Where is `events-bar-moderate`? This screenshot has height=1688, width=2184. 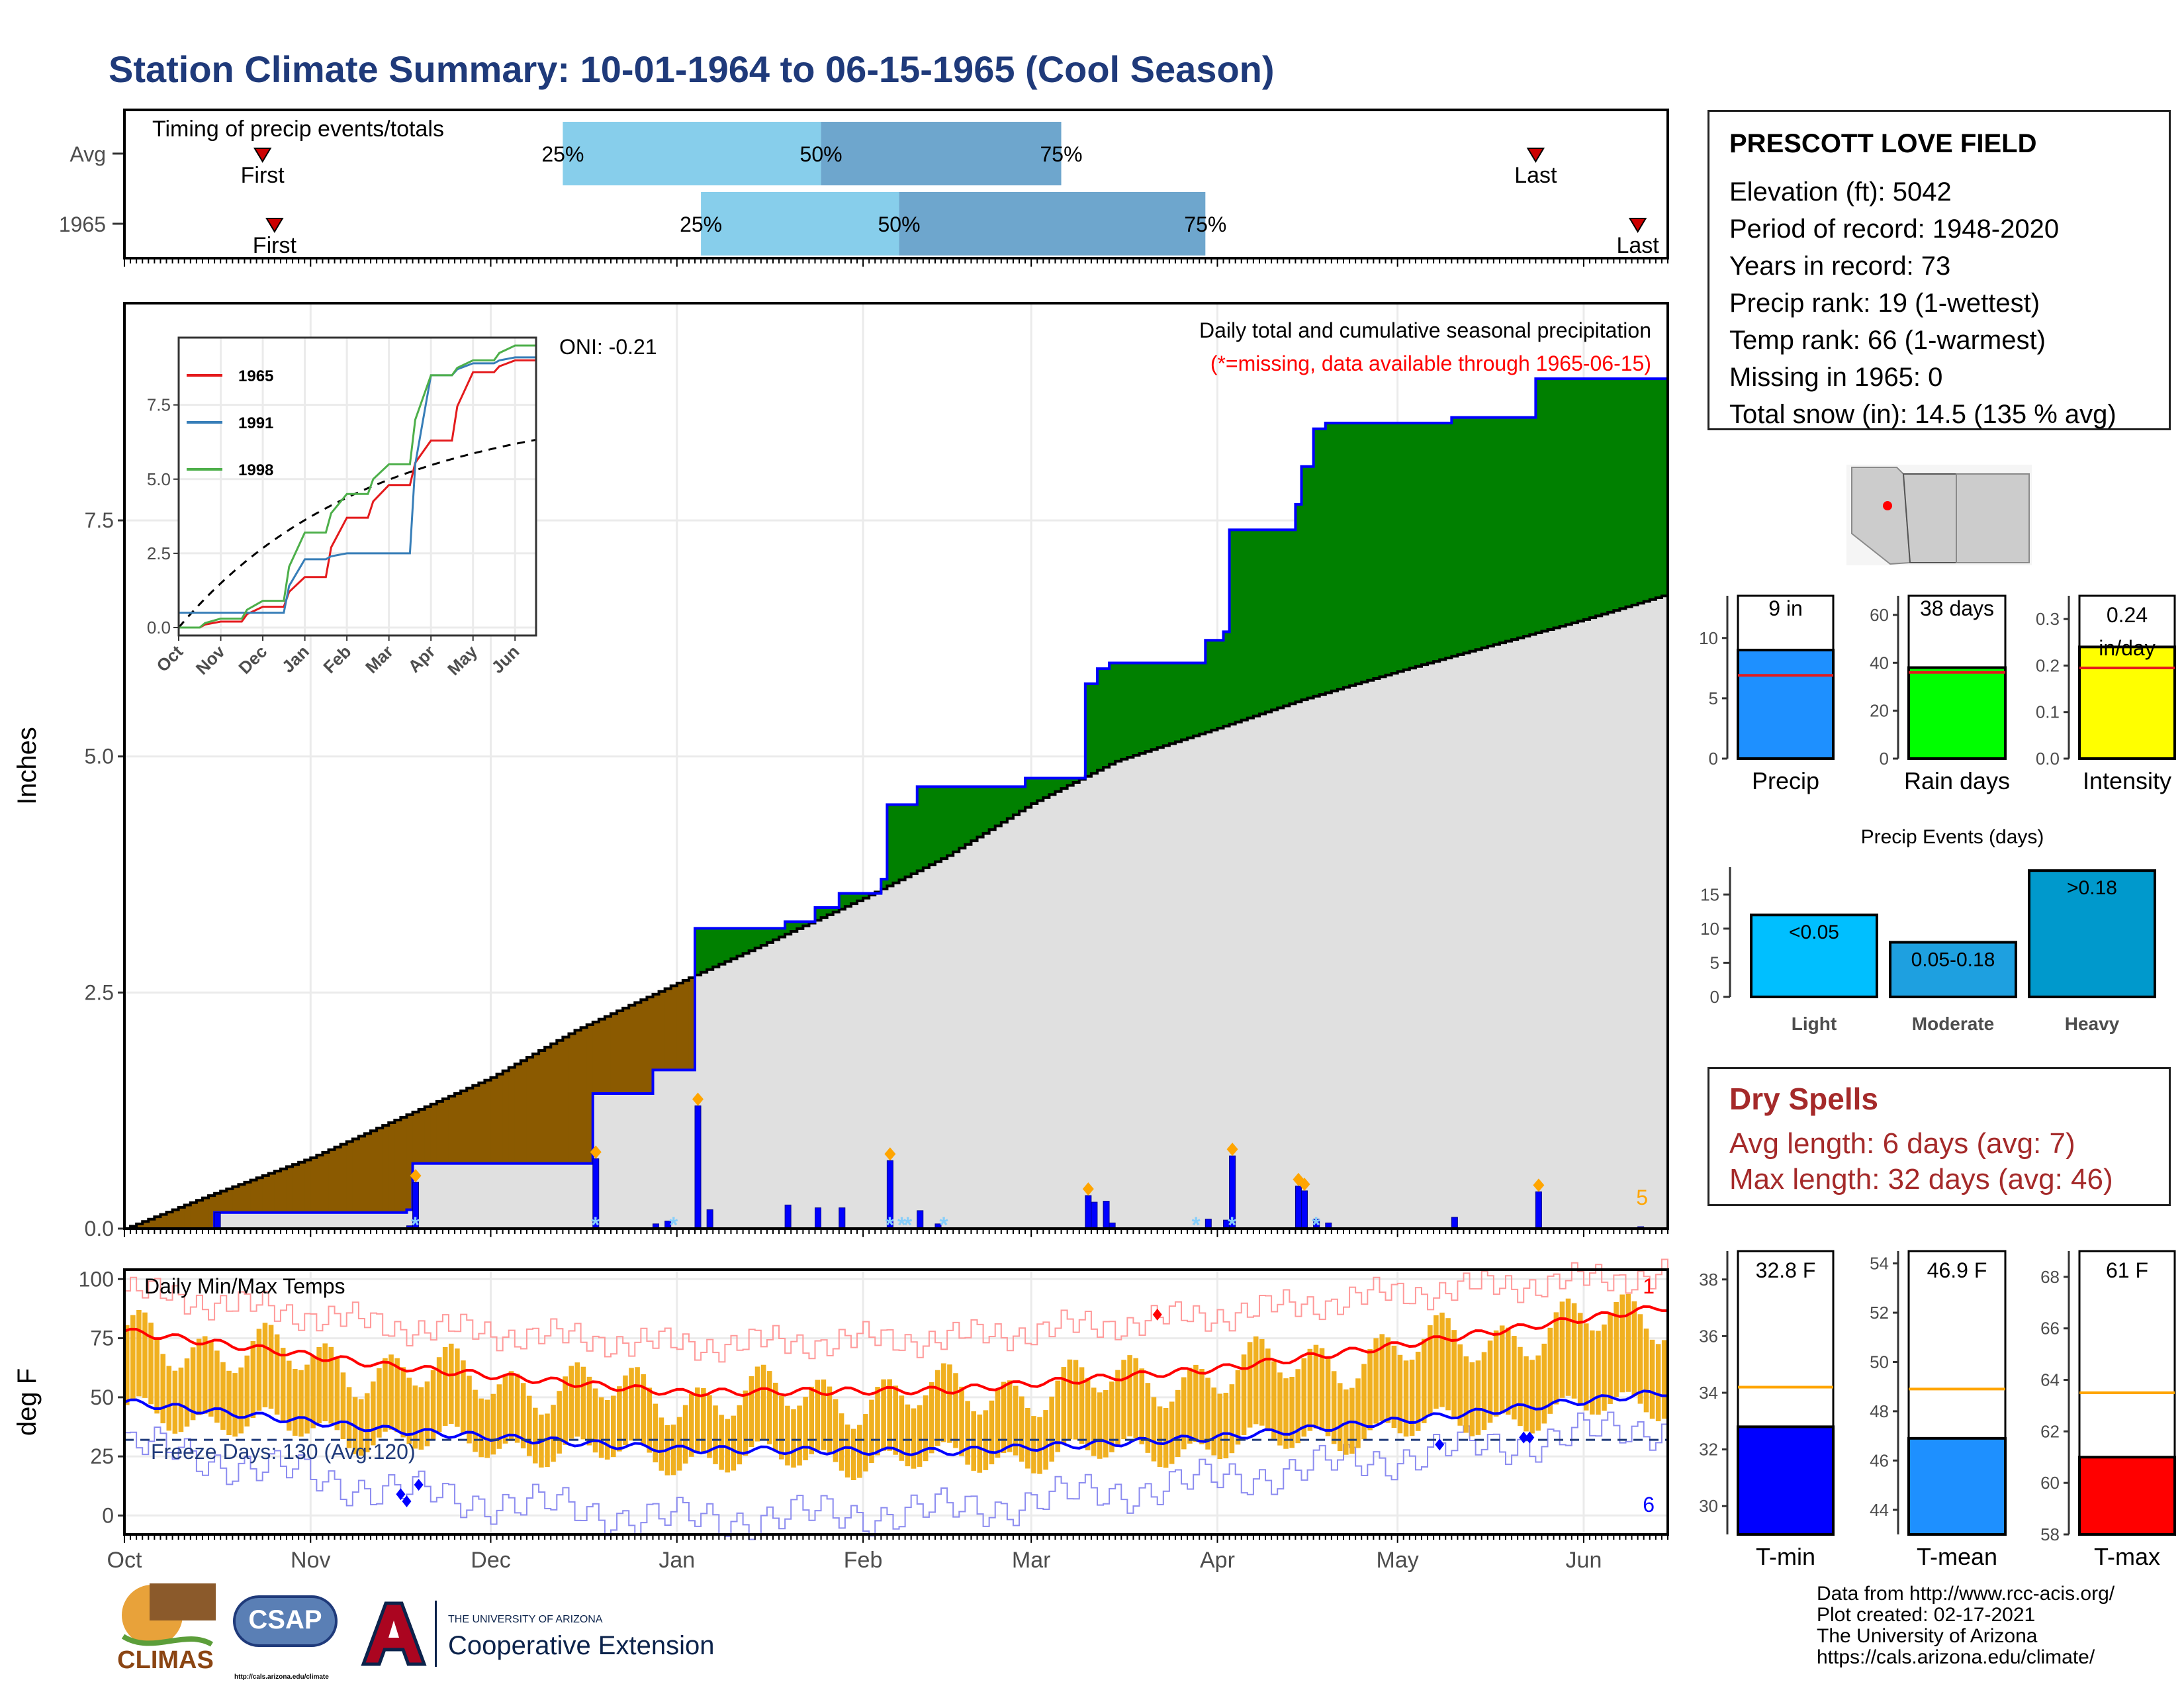
events-bar-moderate is located at coordinates (1953, 969).